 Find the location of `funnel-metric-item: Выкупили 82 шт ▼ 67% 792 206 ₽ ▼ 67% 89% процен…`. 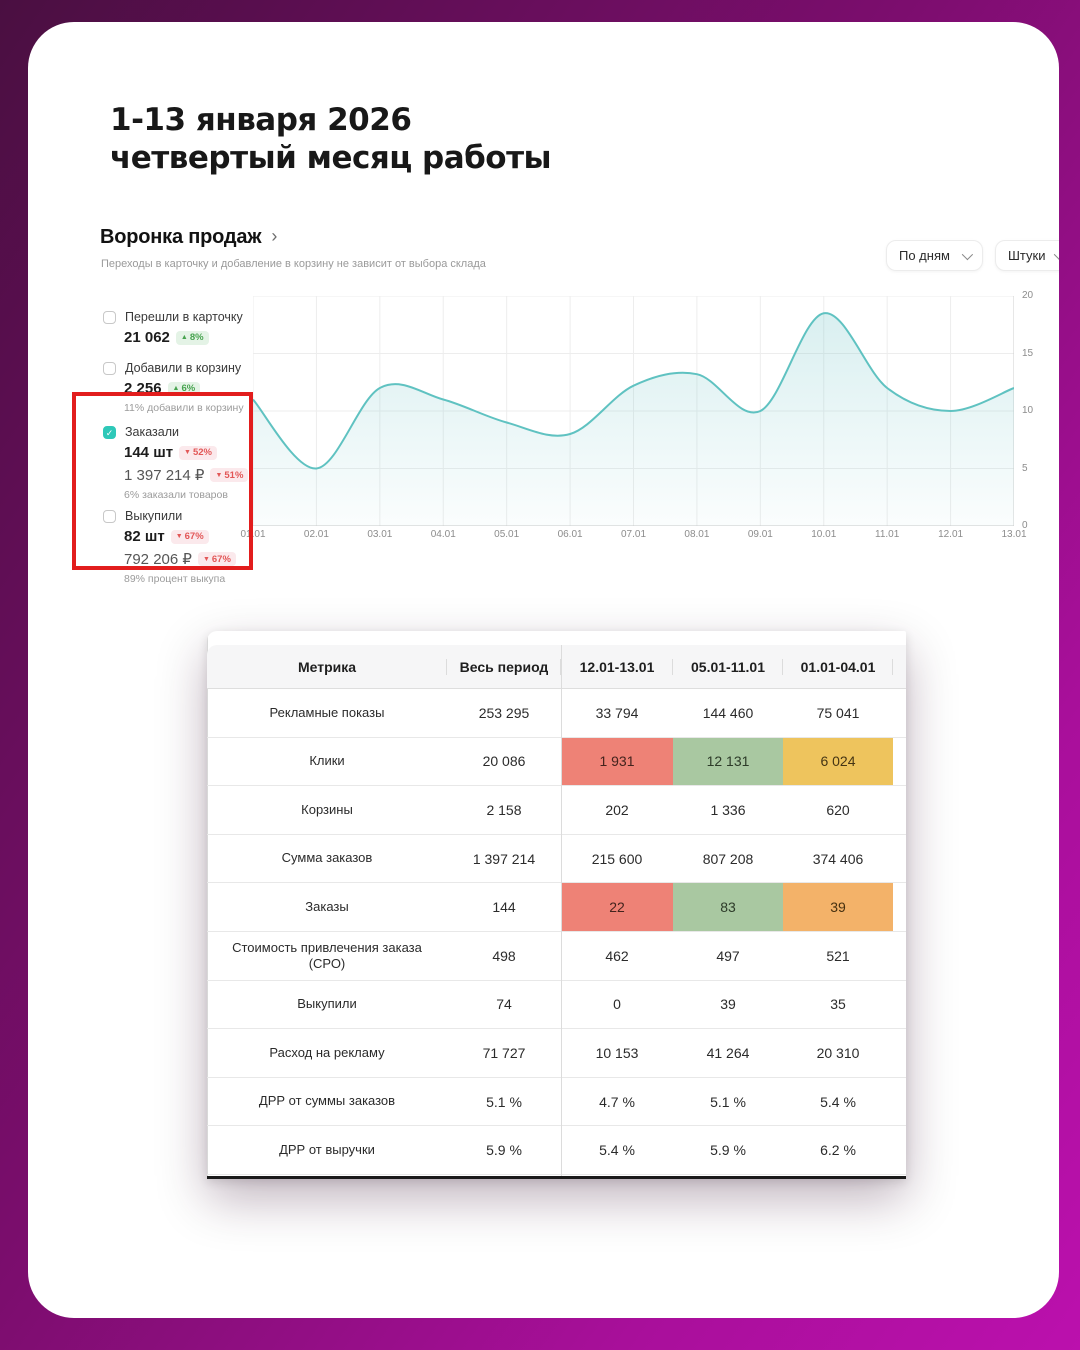

funnel-metric-item: Выкупили 82 шт ▼ 67% 792 206 ₽ ▼ 67% 89% процен… is located at coordinates (183, 547).